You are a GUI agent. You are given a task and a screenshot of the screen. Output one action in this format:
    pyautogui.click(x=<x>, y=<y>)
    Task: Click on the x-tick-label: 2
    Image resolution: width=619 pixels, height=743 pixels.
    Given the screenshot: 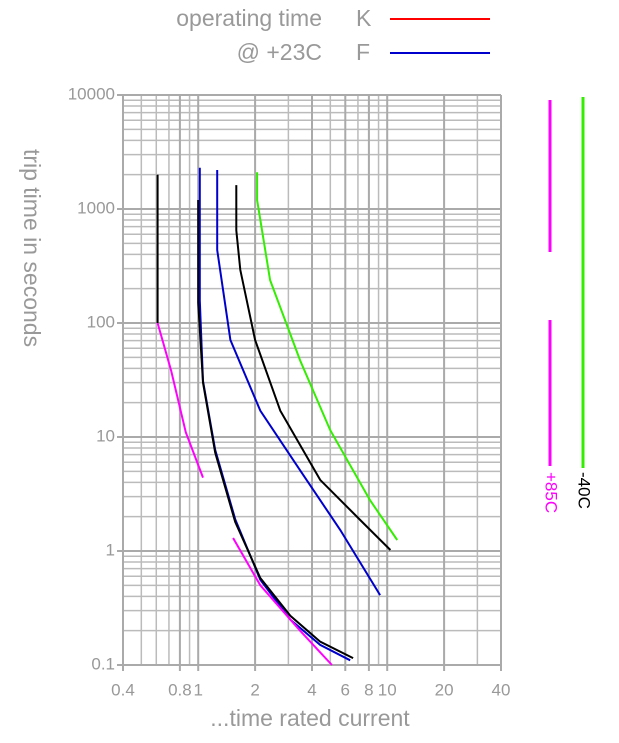 What is the action you would take?
    pyautogui.click(x=254, y=689)
    